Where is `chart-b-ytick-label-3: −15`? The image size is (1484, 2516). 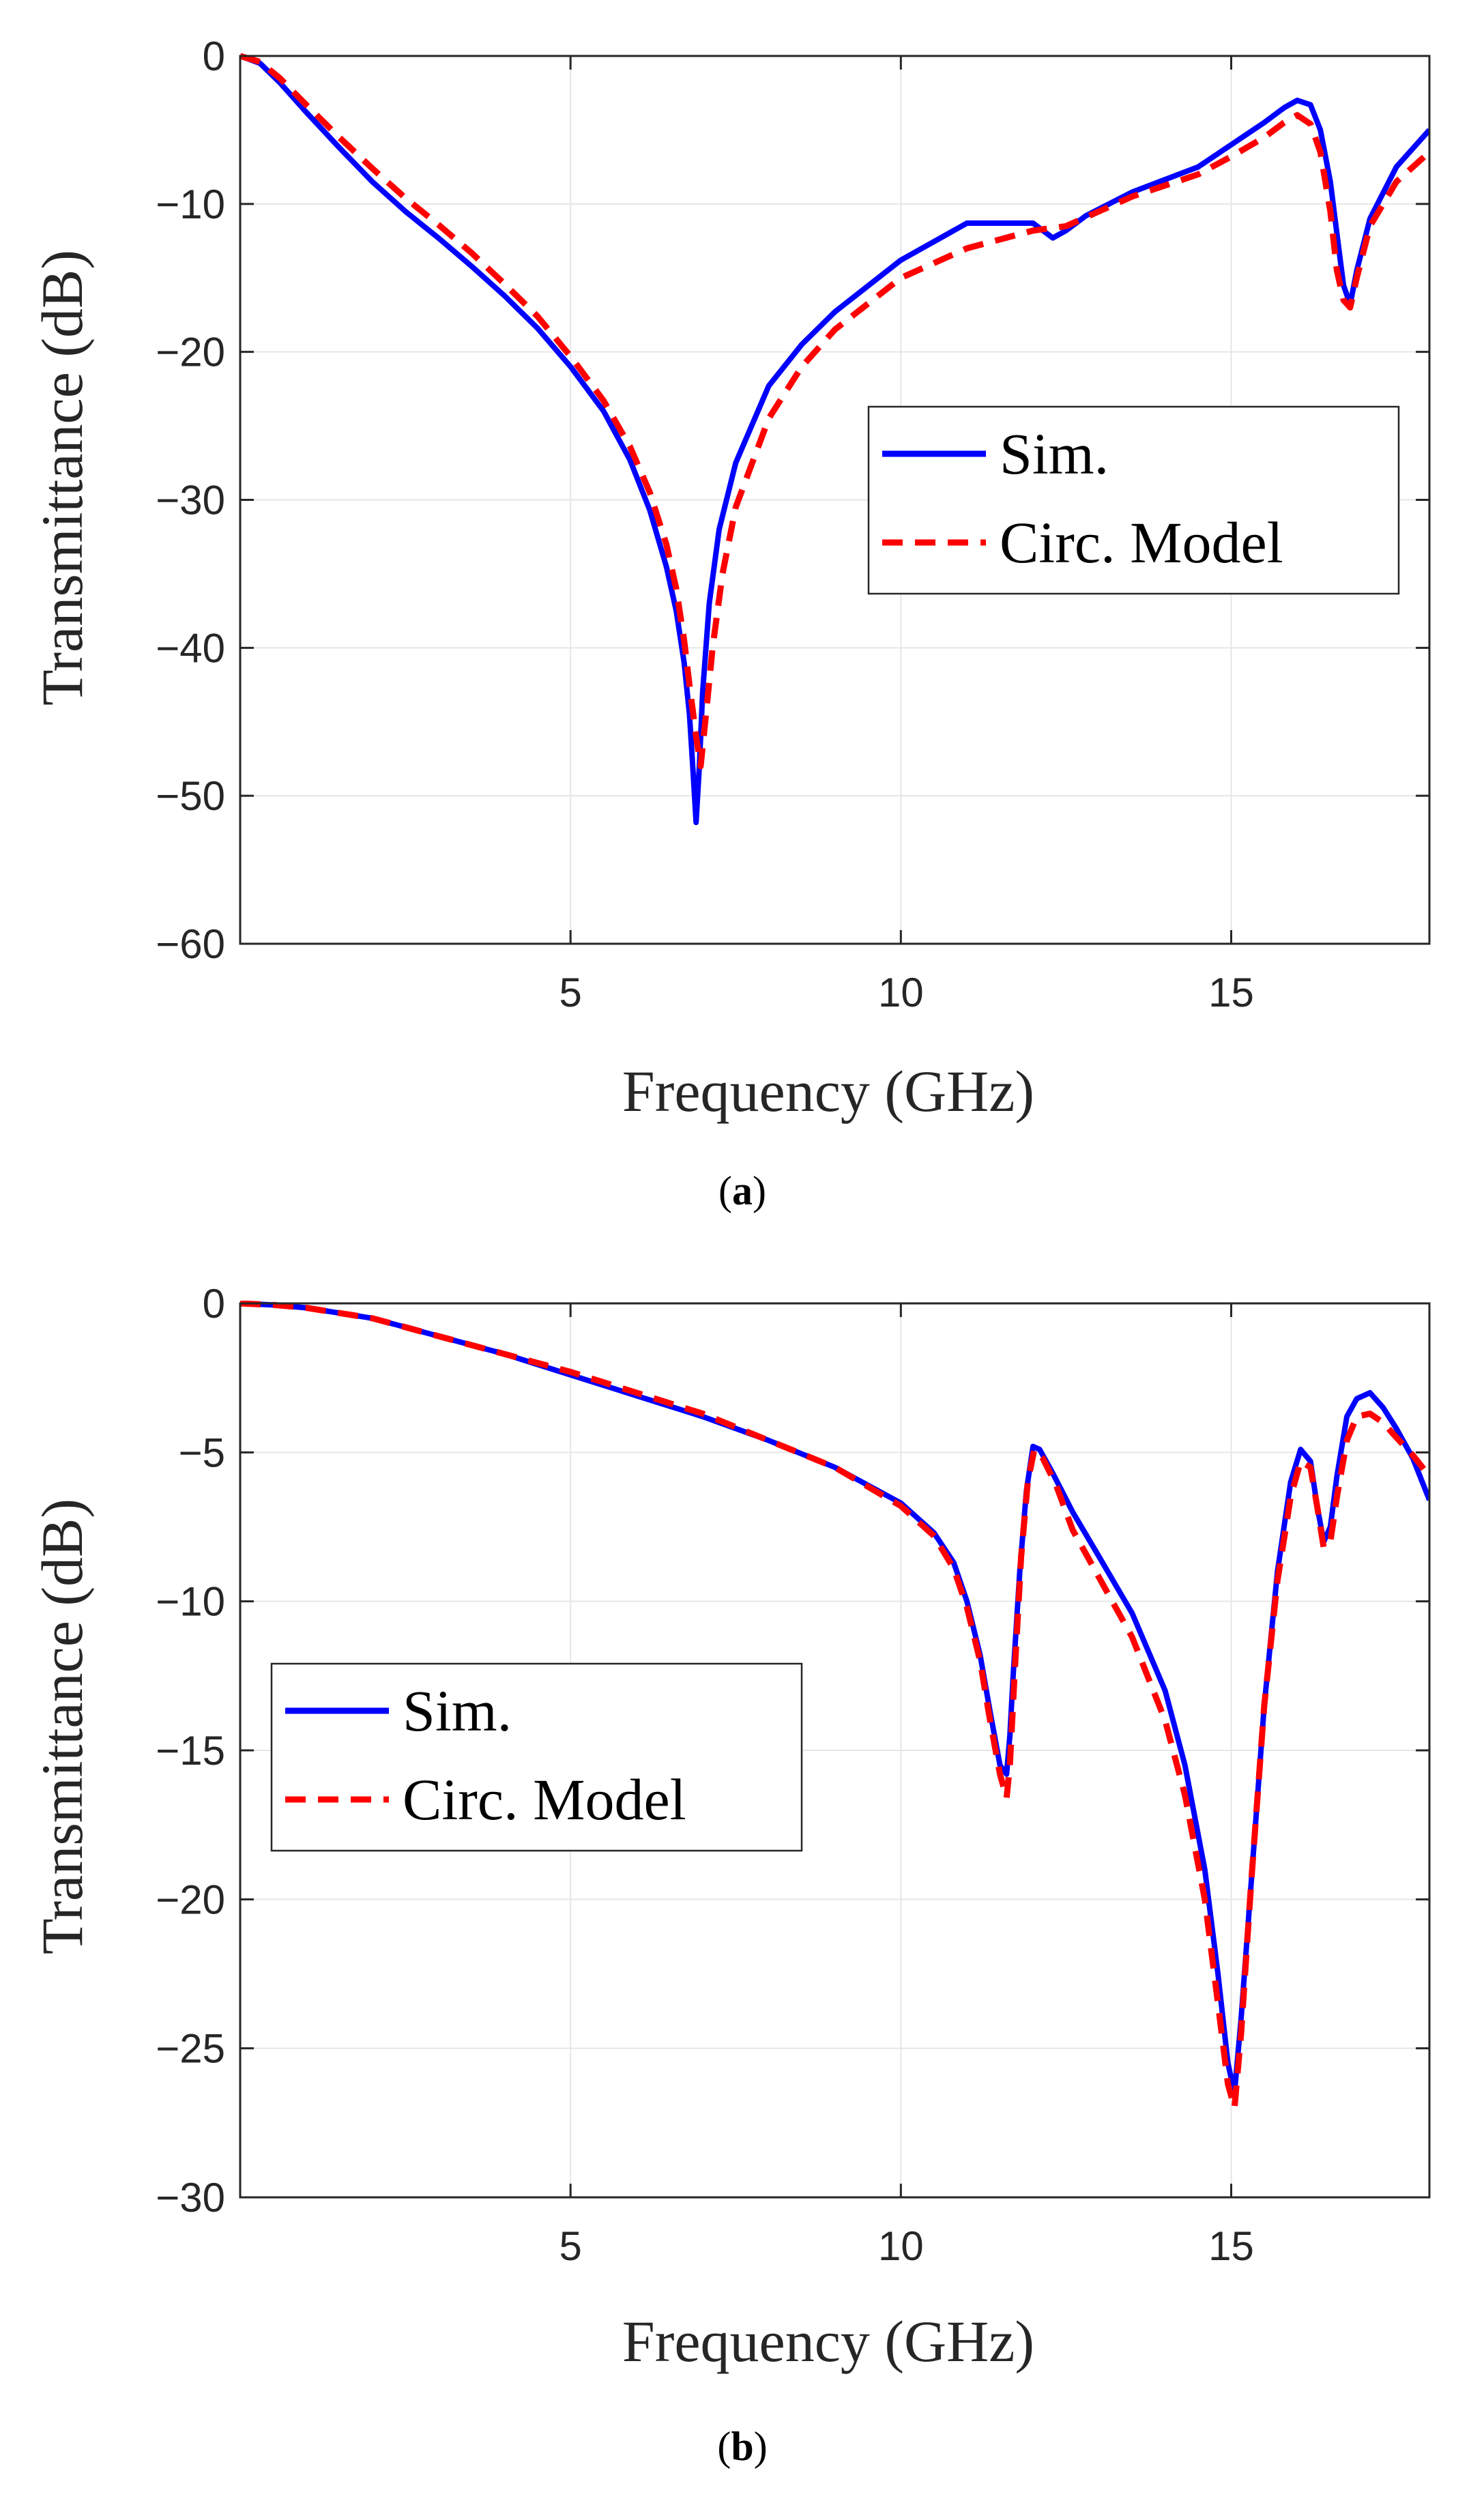 chart-b-ytick-label-3: −15 is located at coordinates (190, 1751).